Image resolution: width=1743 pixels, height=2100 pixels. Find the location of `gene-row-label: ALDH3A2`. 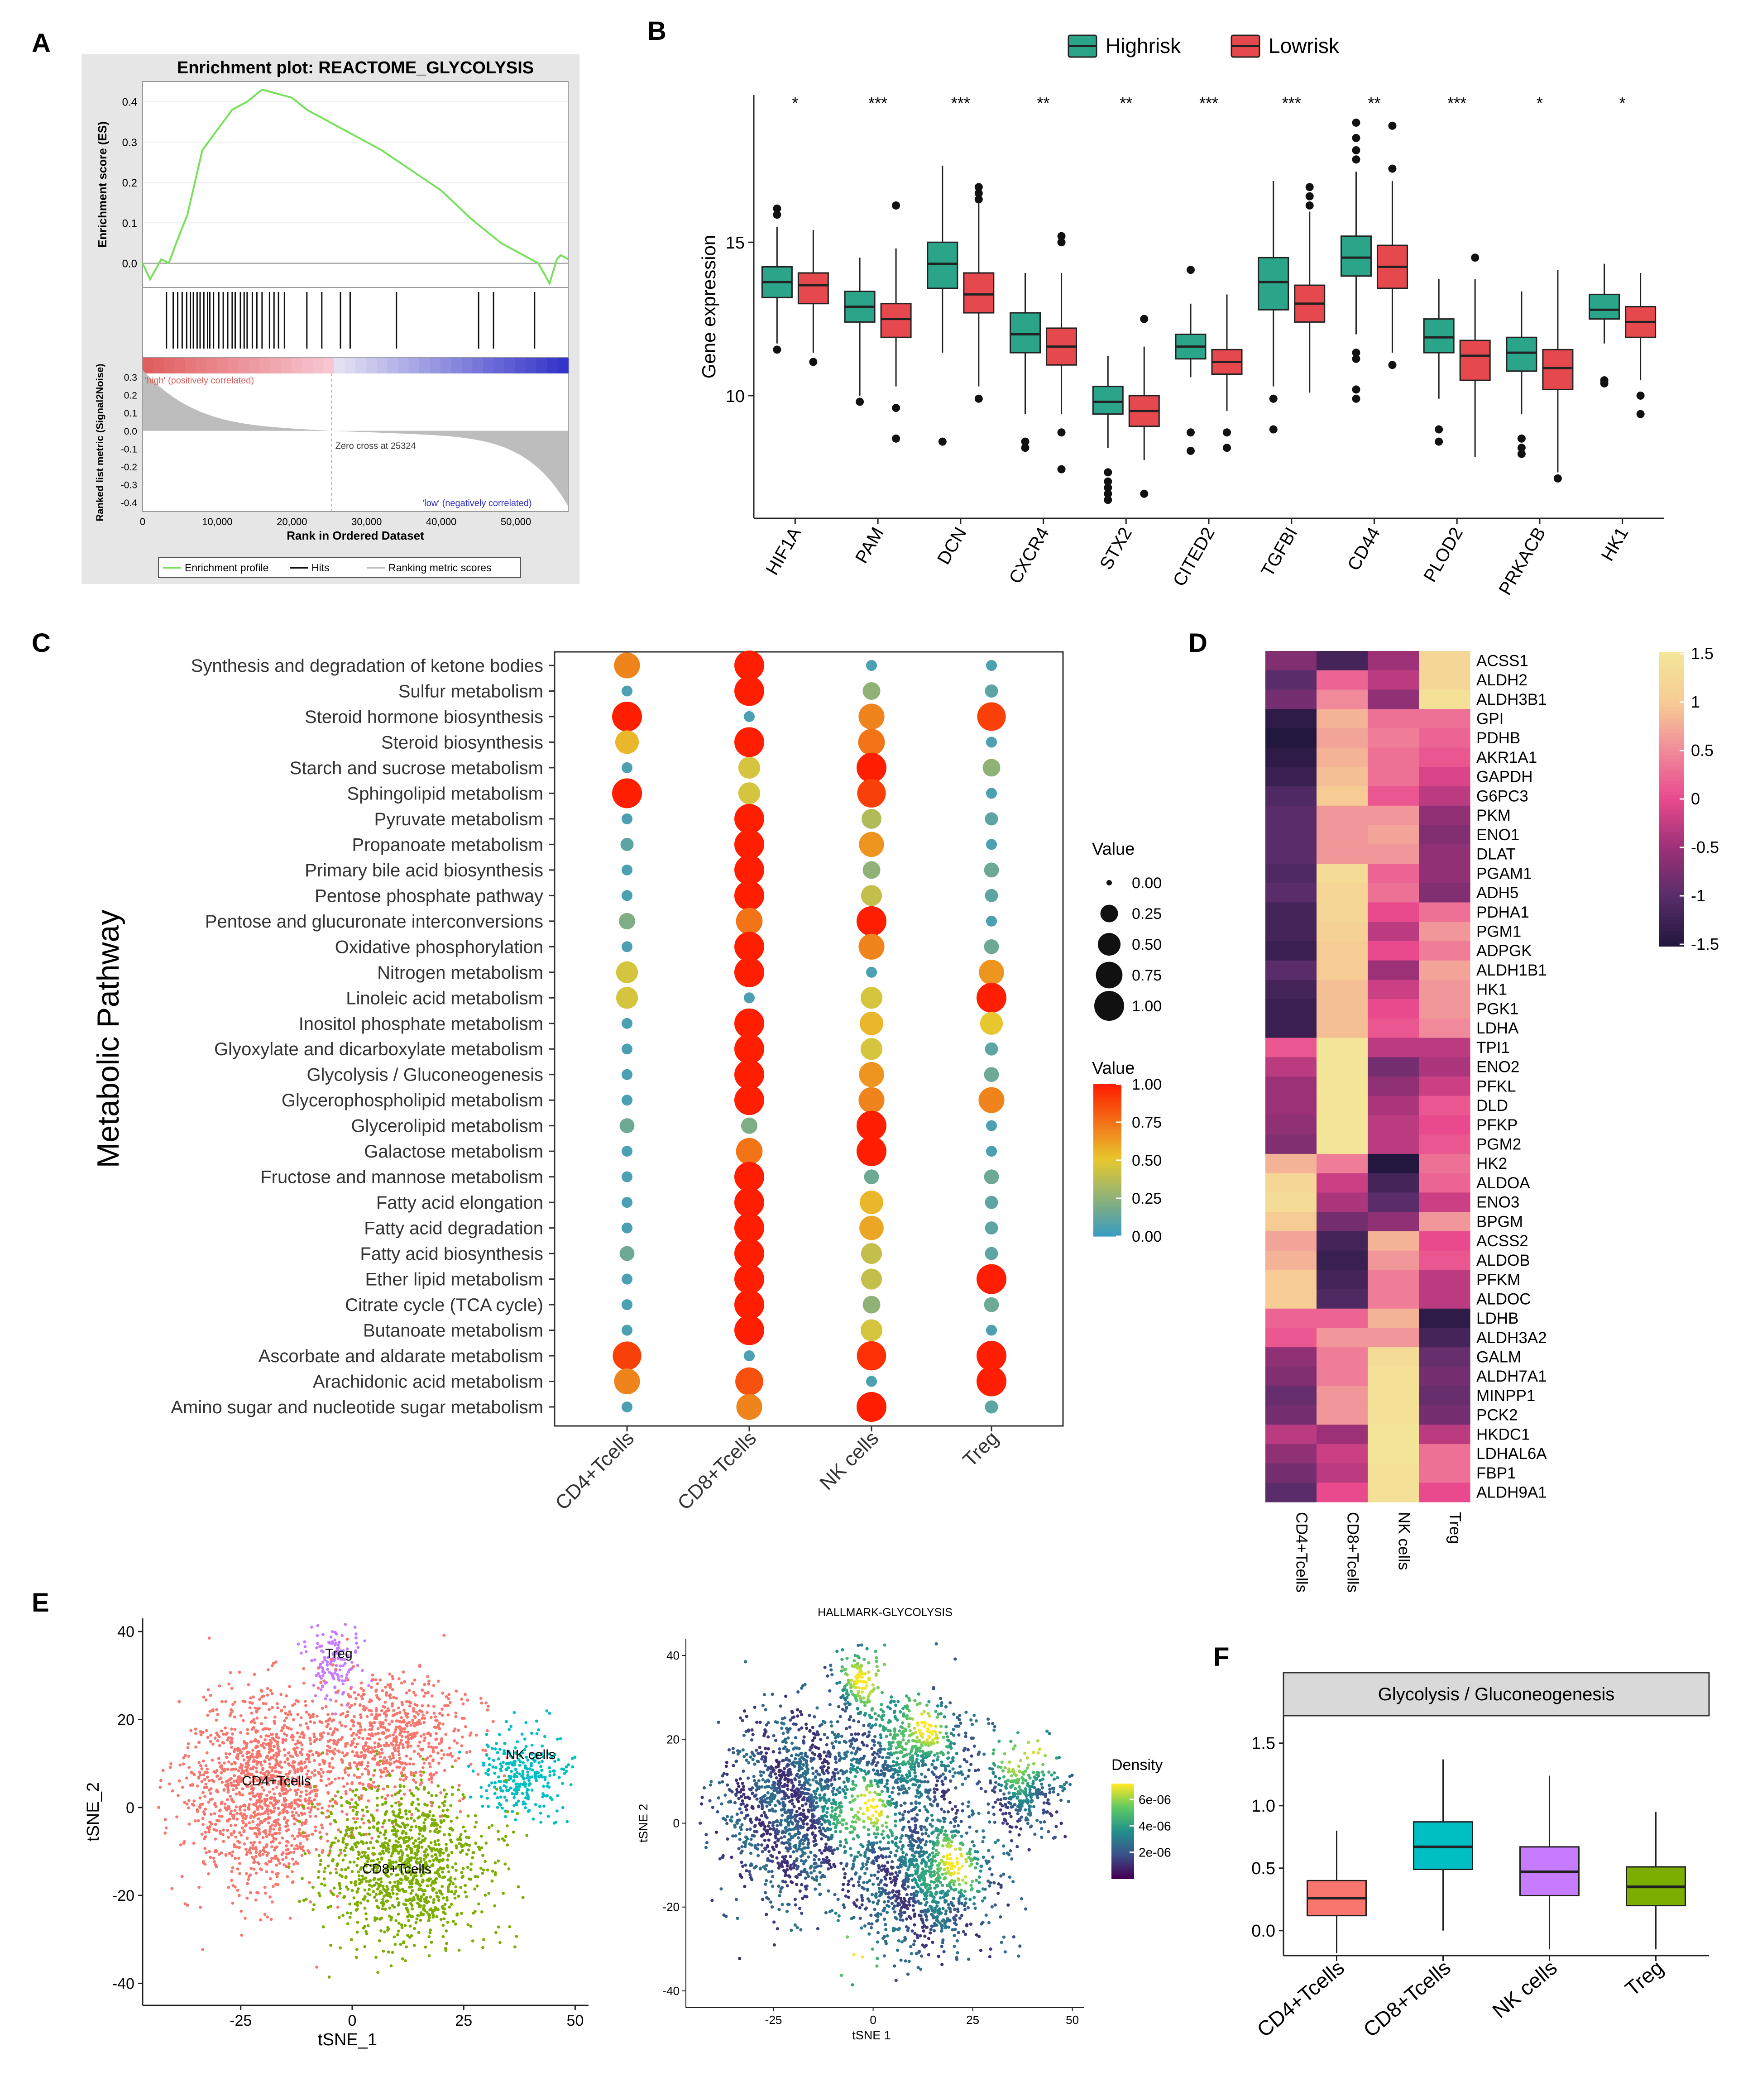

gene-row-label: ALDH3A2 is located at coordinates (1511, 1338).